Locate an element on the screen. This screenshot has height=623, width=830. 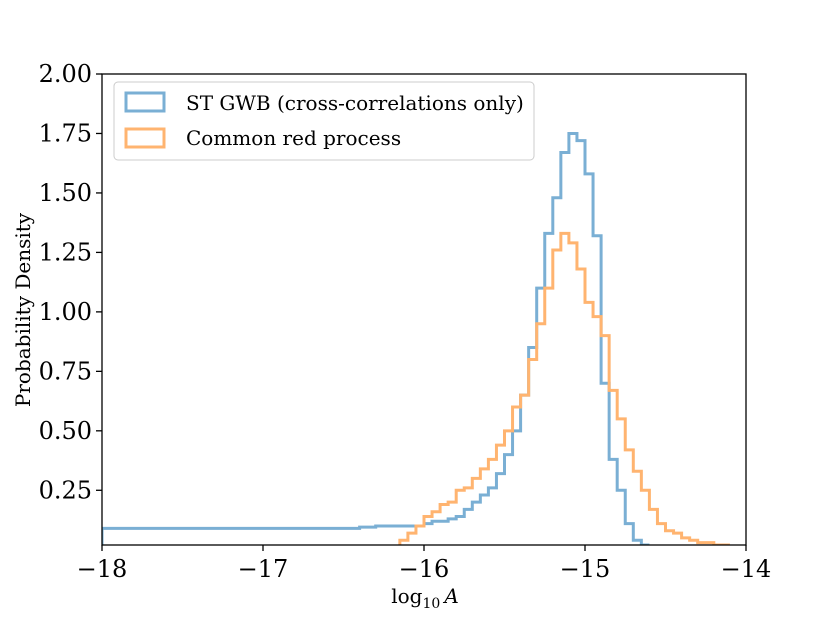
y-tick-label: 1.25 is located at coordinates (65, 252).